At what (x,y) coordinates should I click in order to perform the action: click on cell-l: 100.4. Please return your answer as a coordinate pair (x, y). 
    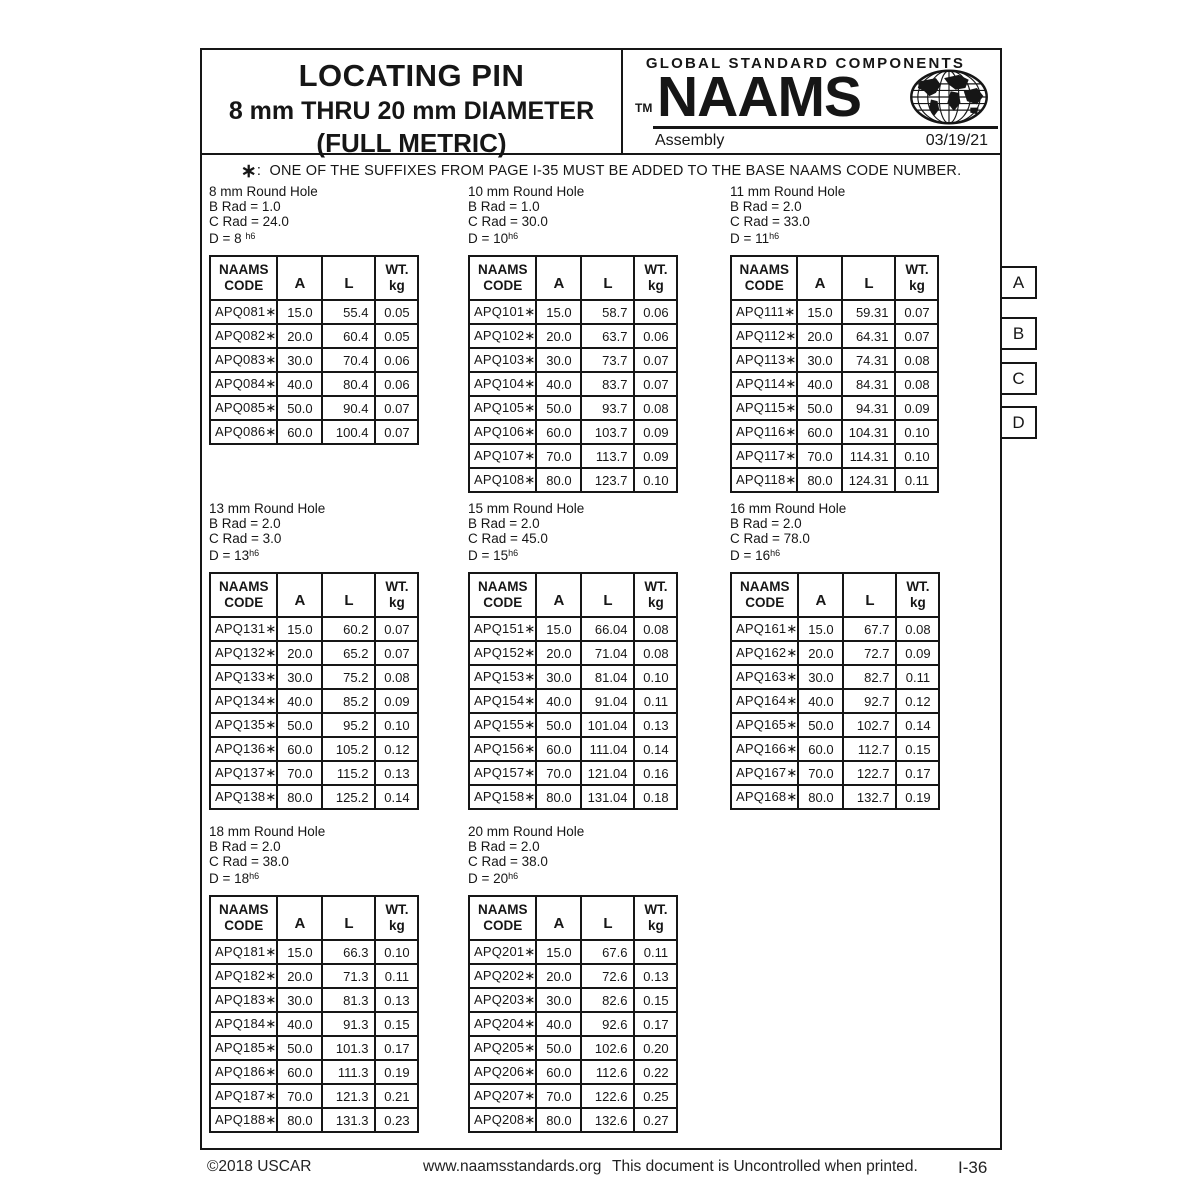
    Looking at the image, I should click on (349, 432).